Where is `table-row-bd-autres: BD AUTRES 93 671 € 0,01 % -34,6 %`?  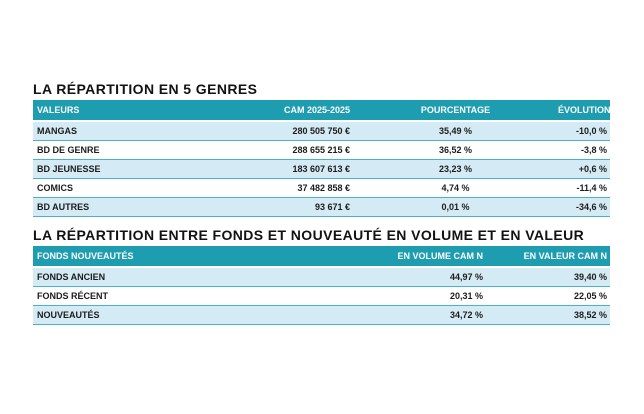 table-row-bd-autres: BD AUTRES 93 671 € 0,01 % -34,6 % is located at coordinates (321, 207).